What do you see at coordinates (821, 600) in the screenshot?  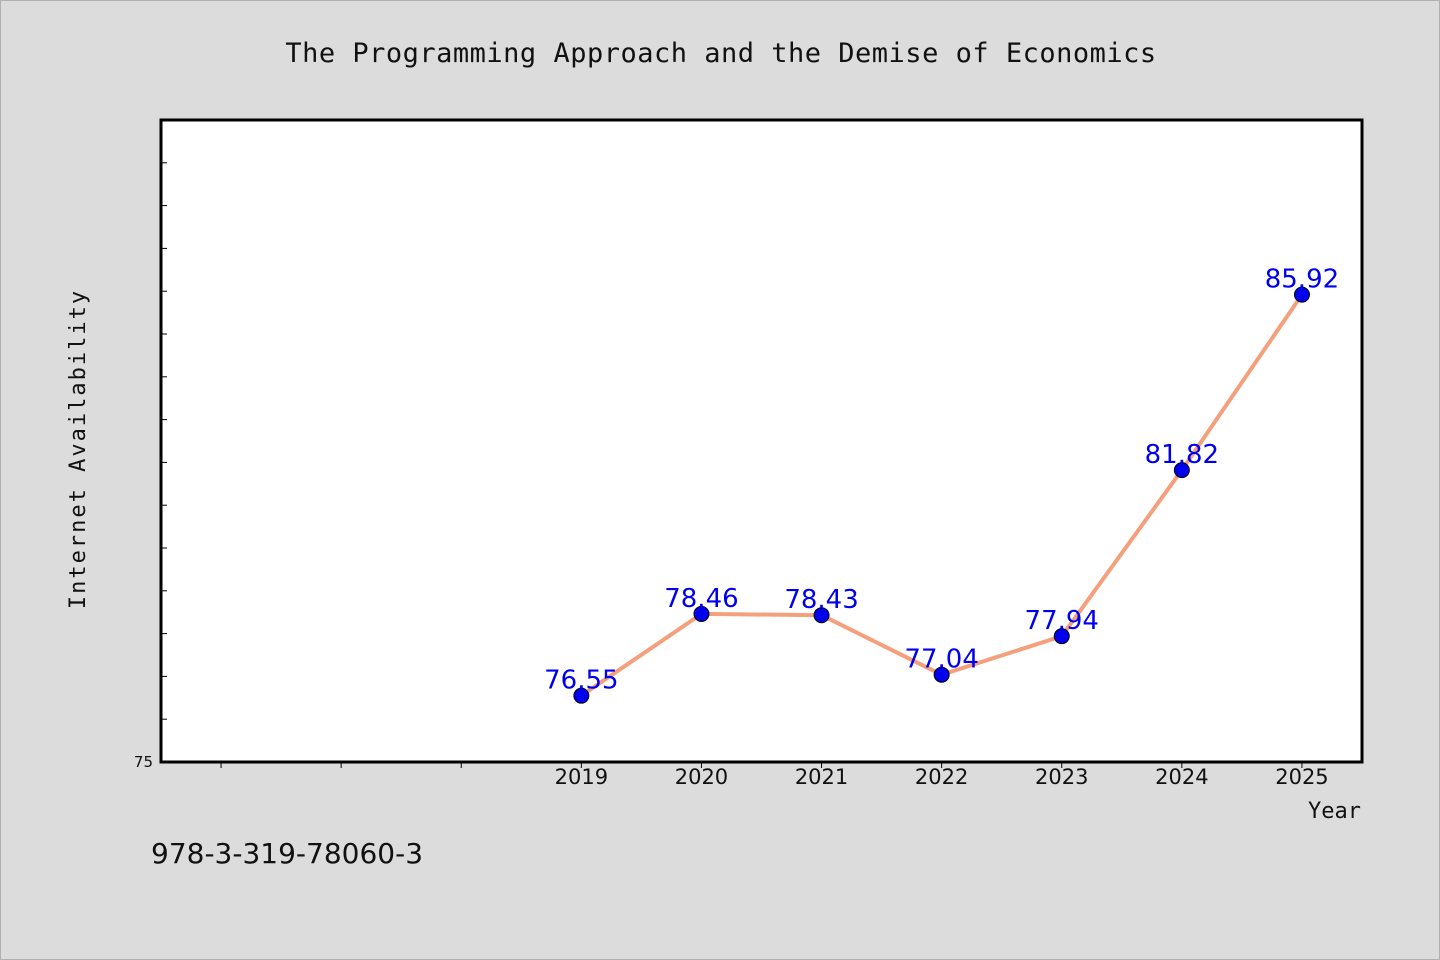 I see `data-label: 78.43` at bounding box center [821, 600].